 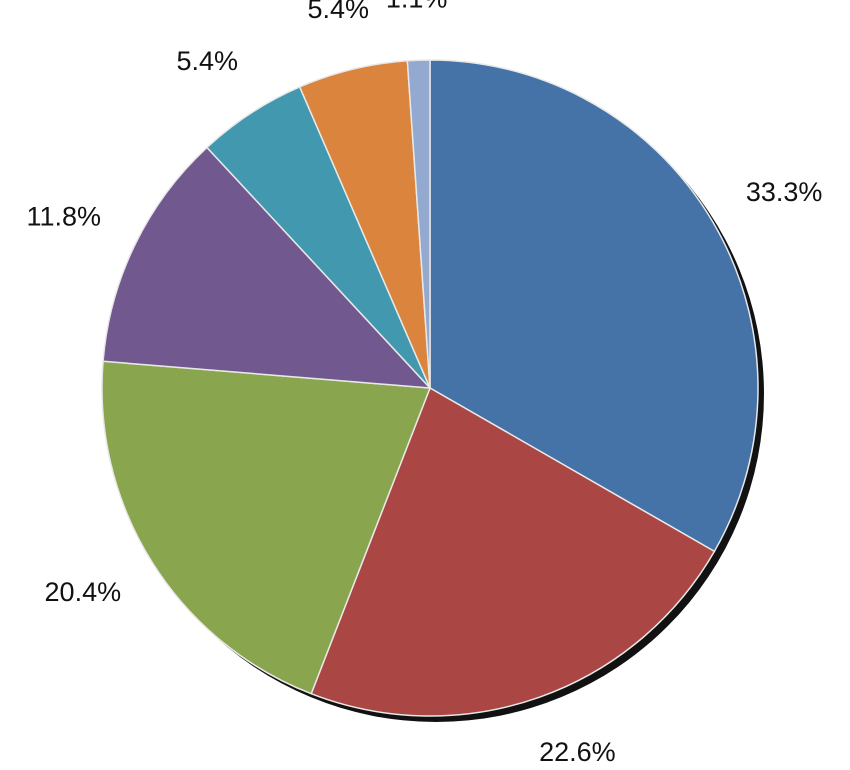 I want to click on data-label: 22.6%, so click(x=577, y=752).